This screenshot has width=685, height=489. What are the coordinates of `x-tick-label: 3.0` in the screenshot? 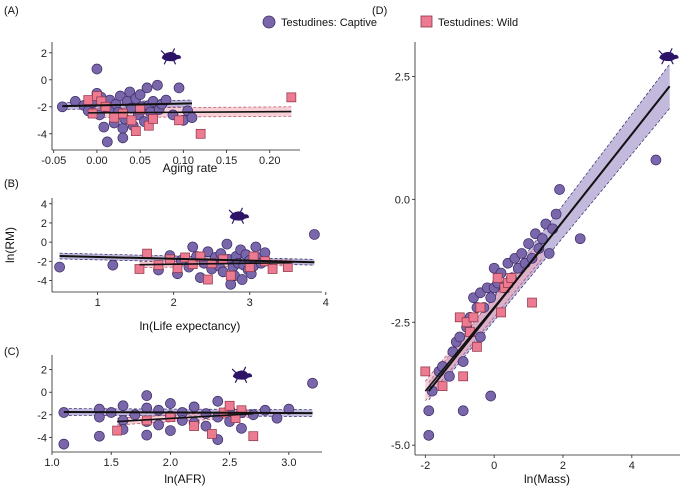 It's located at (288, 463).